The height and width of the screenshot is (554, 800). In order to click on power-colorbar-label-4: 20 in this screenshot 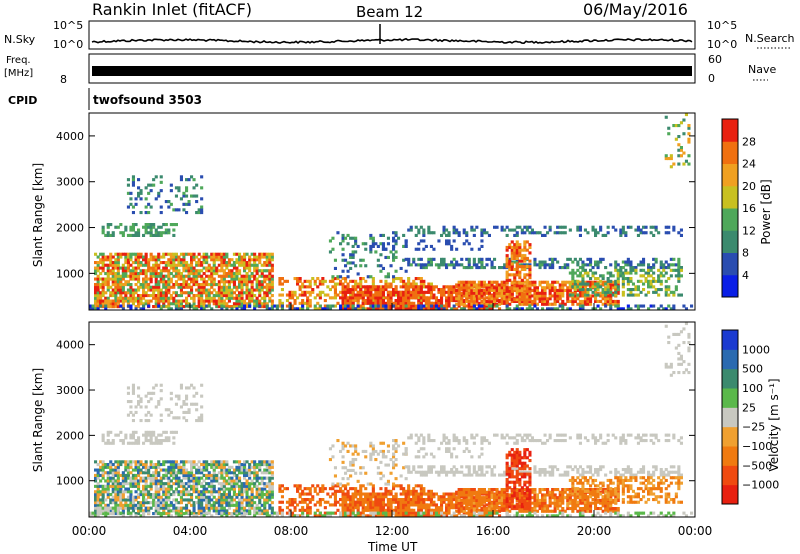, I will do `click(749, 186)`.